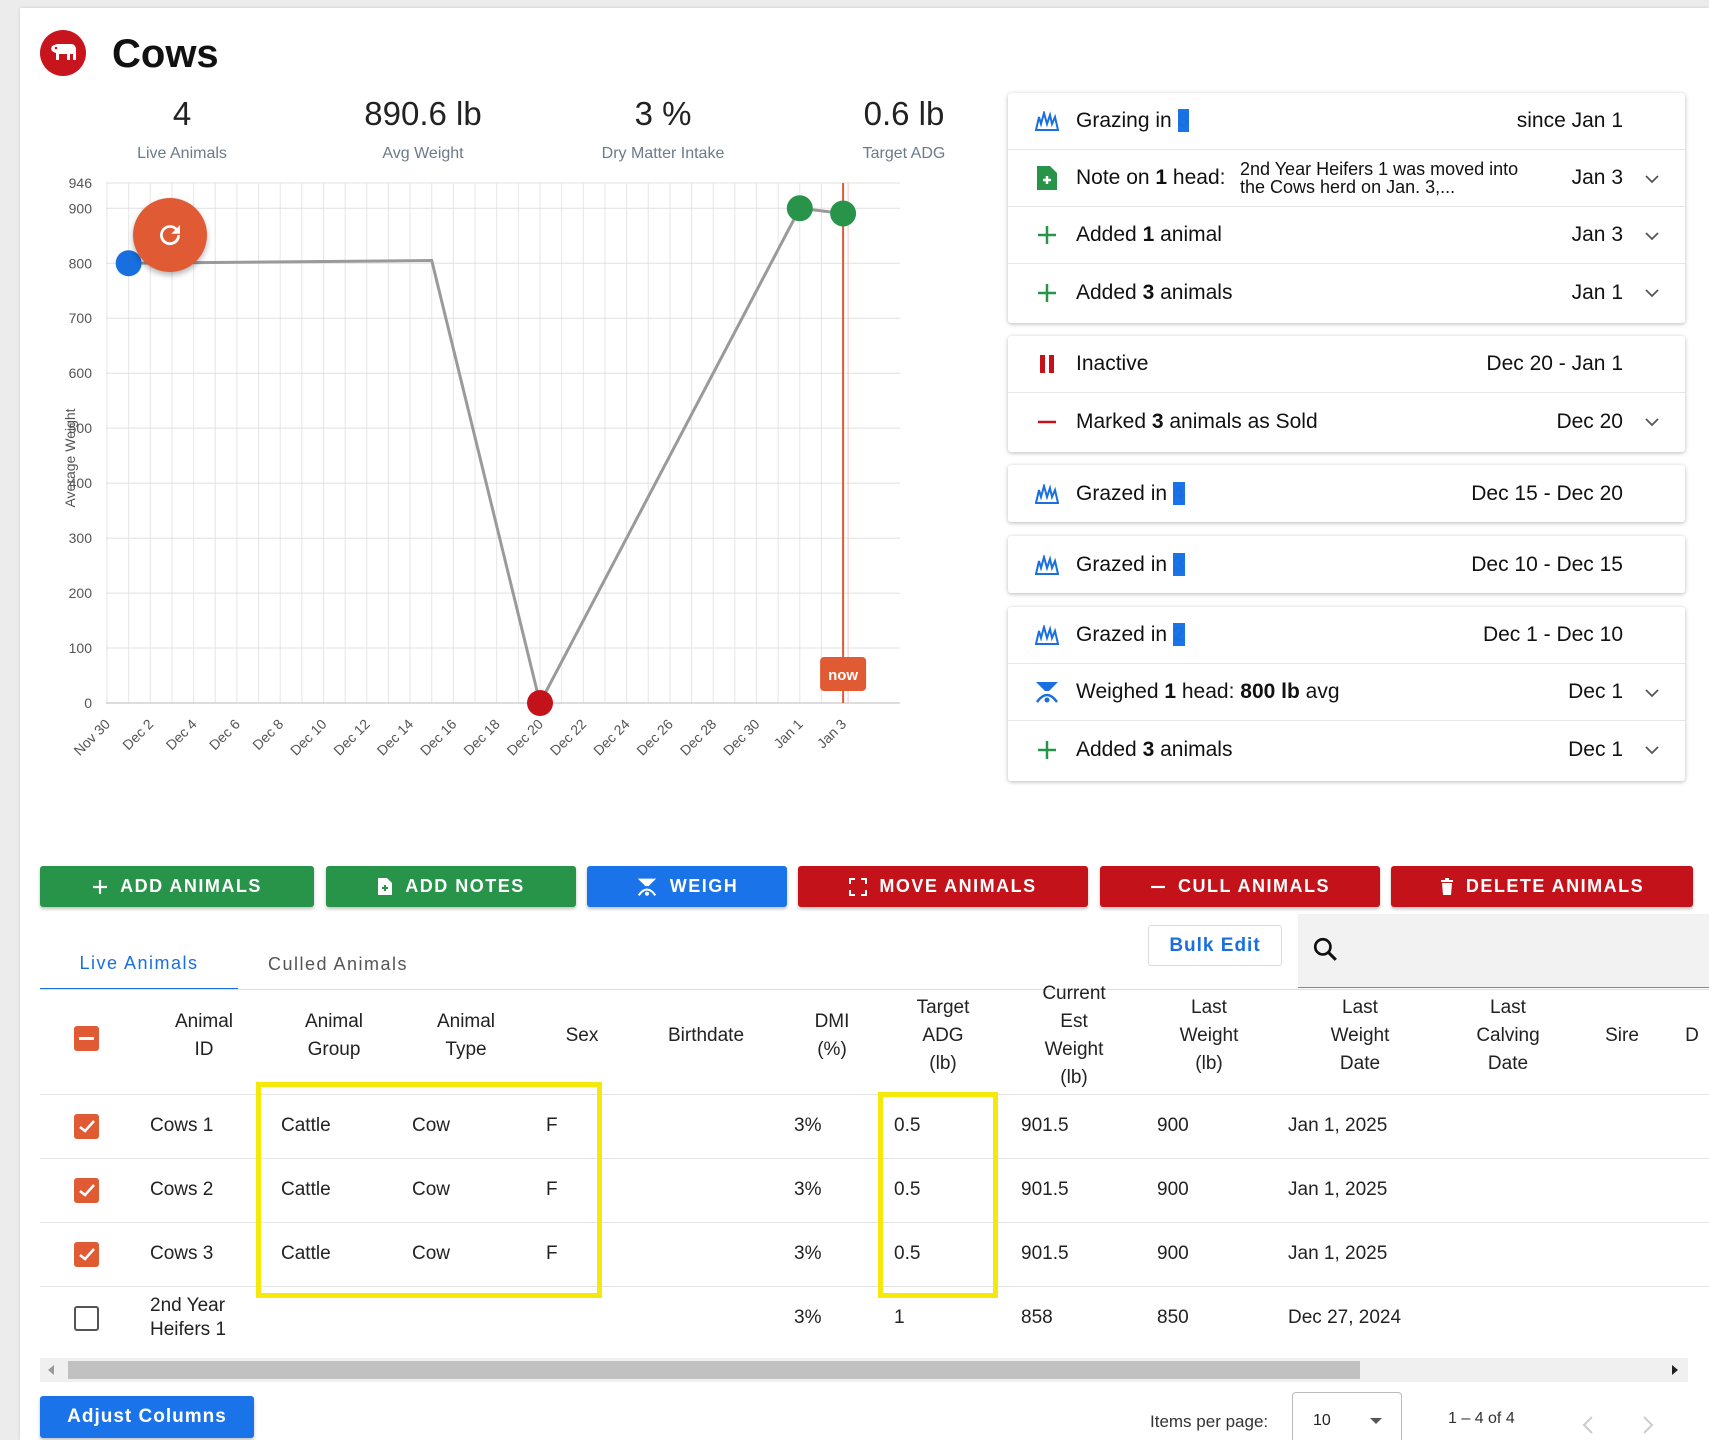  What do you see at coordinates (338, 963) in the screenshot?
I see `tab-culled-animals: Culled Animals` at bounding box center [338, 963].